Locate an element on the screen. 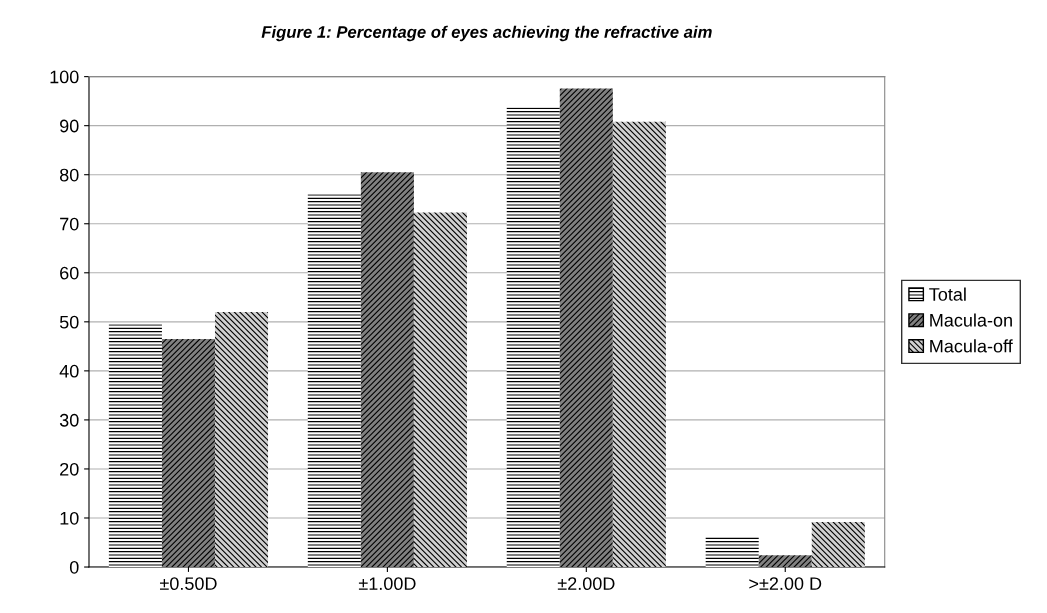  x-tick-label: >±2.00 D is located at coordinates (785, 584).